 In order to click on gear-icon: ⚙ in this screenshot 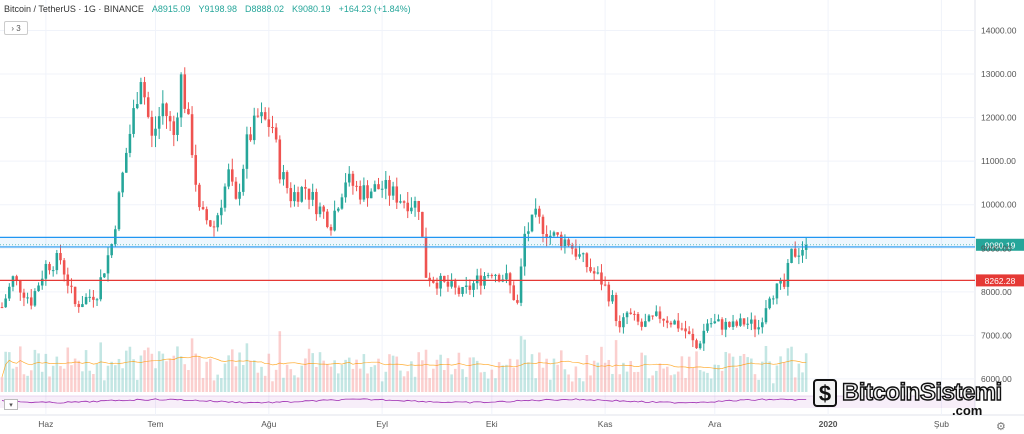, I will do `click(1001, 427)`.